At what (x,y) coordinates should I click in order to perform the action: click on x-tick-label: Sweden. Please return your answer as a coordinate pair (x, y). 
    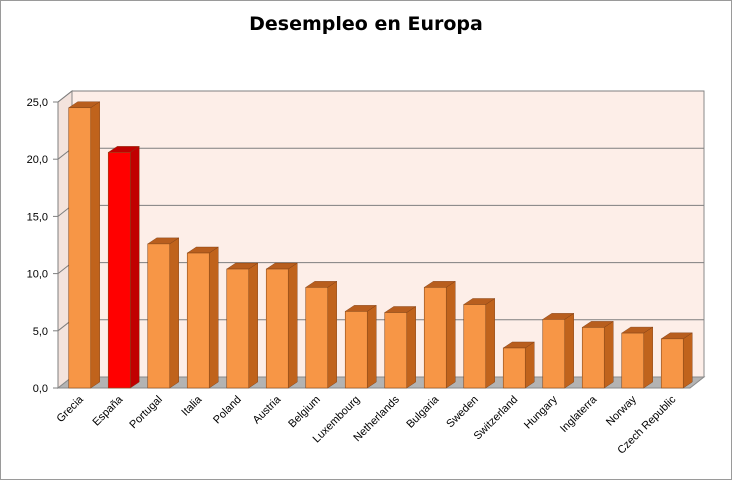
    Looking at the image, I should click on (462, 412).